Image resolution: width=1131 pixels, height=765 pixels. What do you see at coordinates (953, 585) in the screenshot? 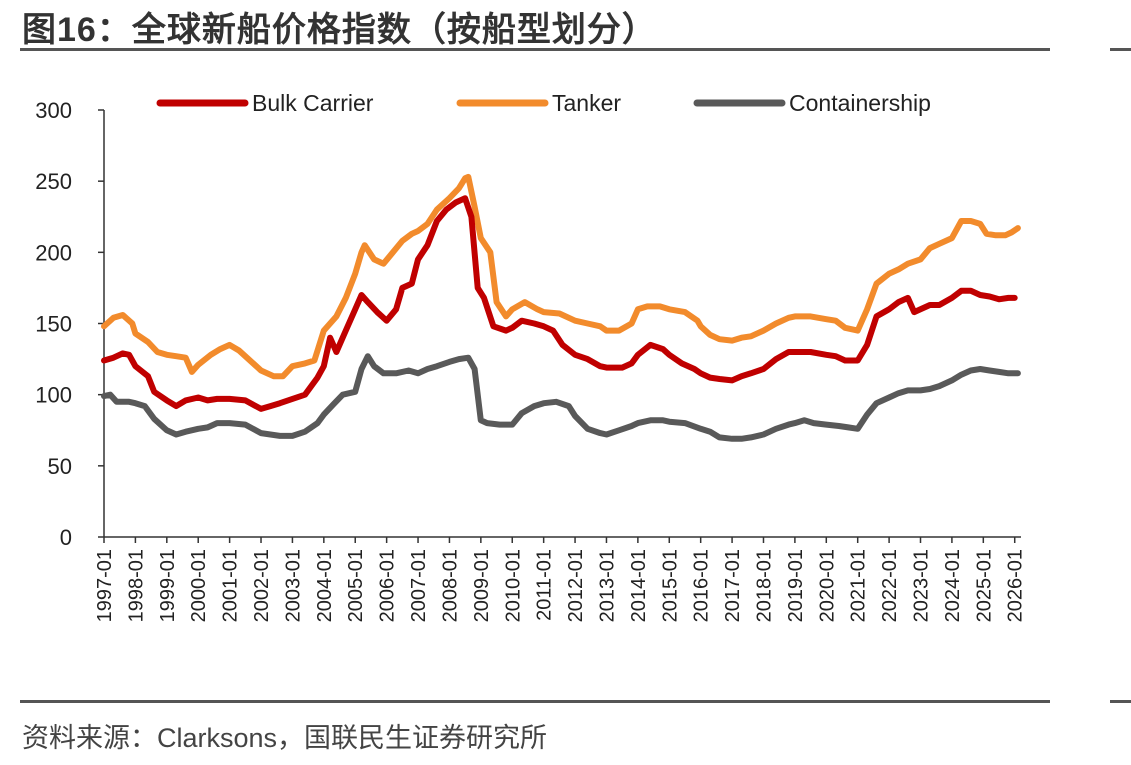
I see `x-tick-label: 2024-01` at bounding box center [953, 585].